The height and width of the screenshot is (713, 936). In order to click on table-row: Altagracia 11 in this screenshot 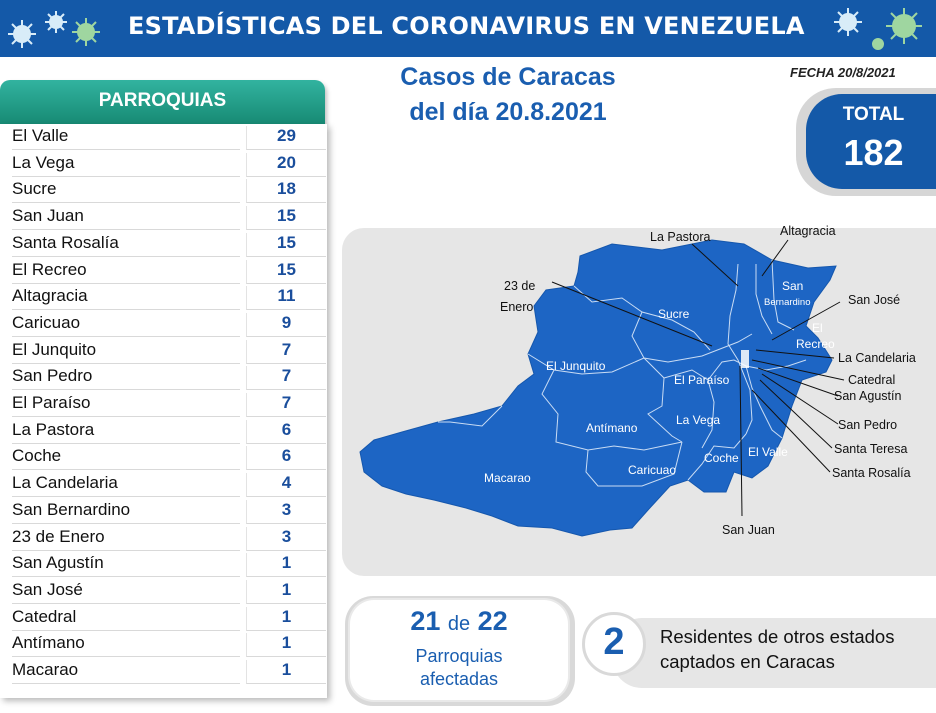, I will do `click(166, 297)`.